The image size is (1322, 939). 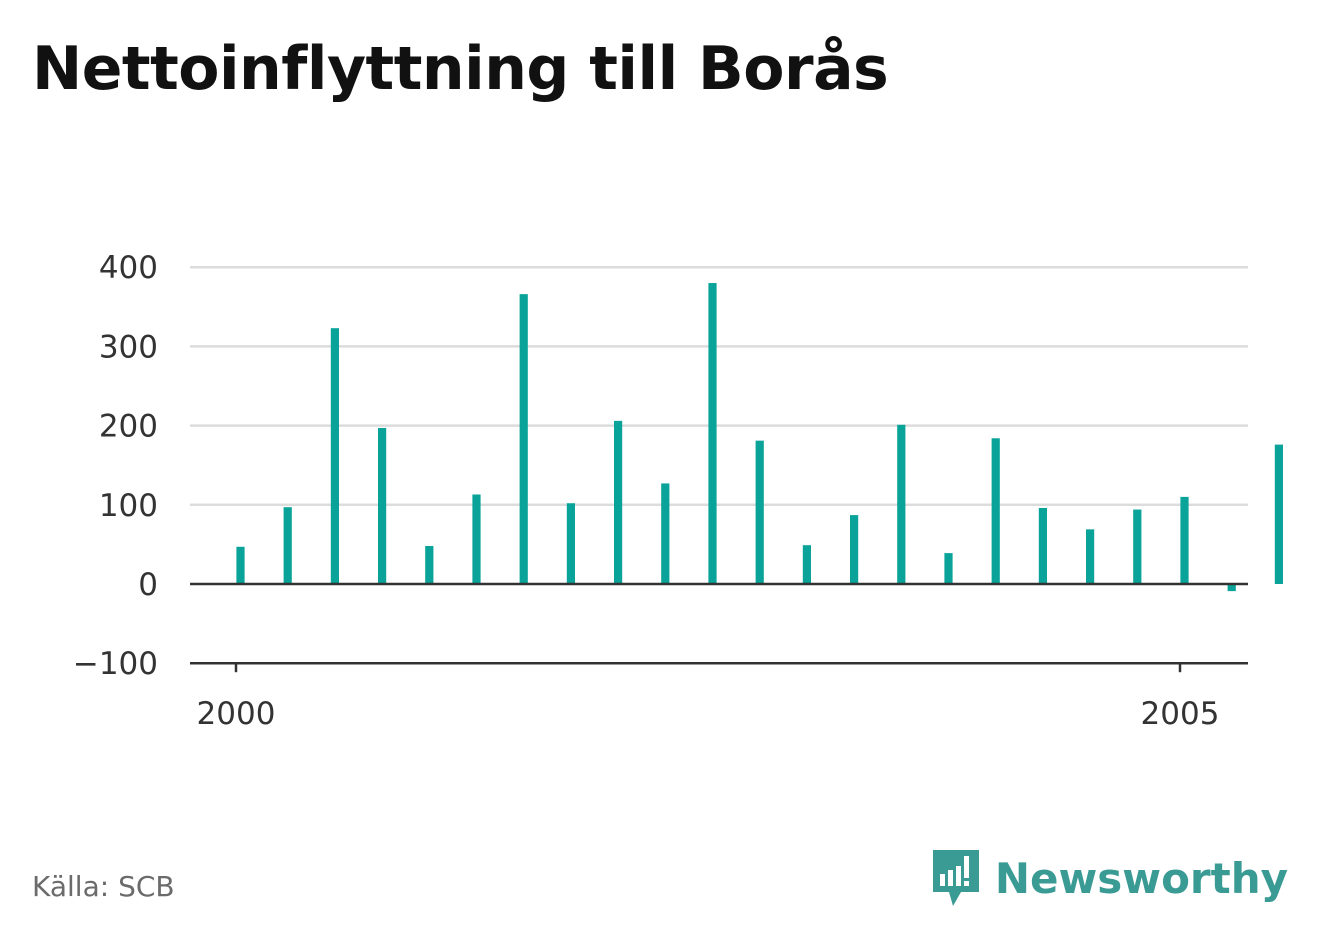 I want to click on bar-2003-Q3, so click(x=901, y=504).